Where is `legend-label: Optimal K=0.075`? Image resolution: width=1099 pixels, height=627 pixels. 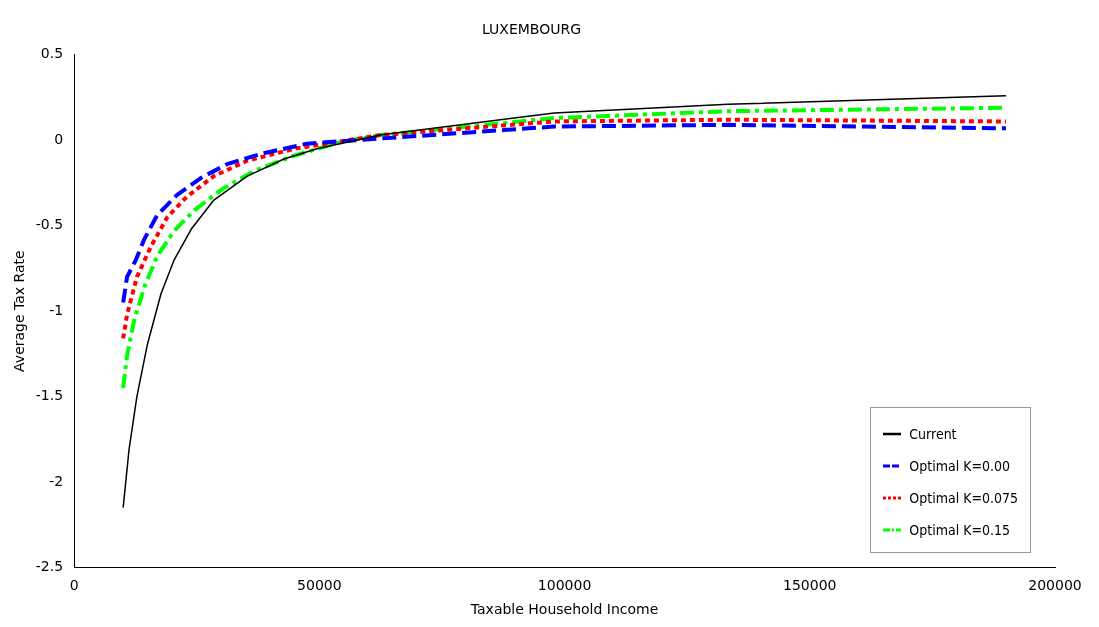
legend-label: Optimal K=0.075 is located at coordinates (963, 498).